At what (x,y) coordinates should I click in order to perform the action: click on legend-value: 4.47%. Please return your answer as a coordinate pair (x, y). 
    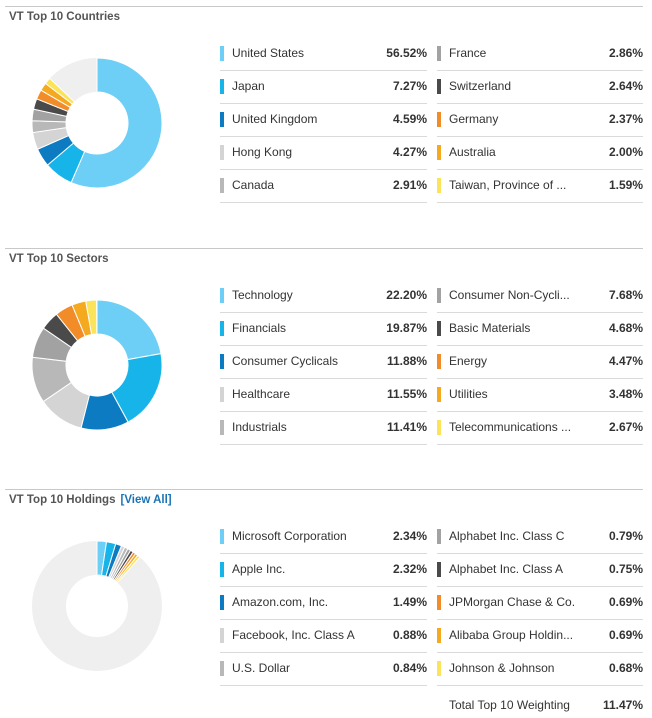
    Looking at the image, I should click on (625, 361).